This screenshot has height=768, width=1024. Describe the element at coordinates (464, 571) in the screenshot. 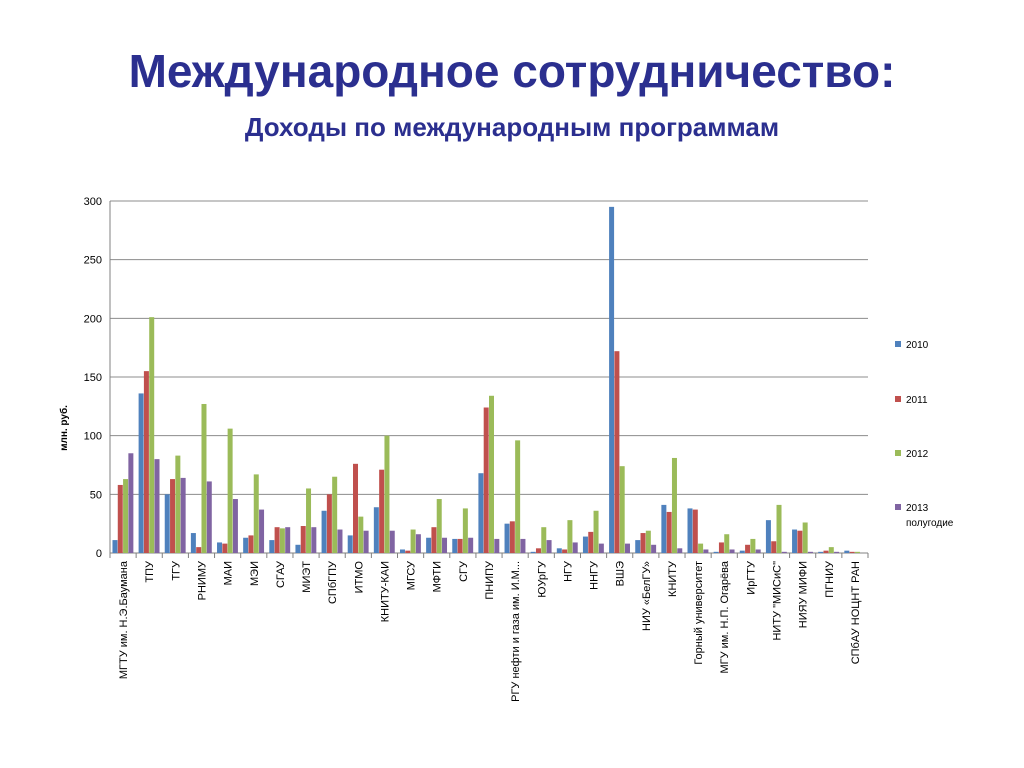

I see `x-tick-label: СГУ` at that location.